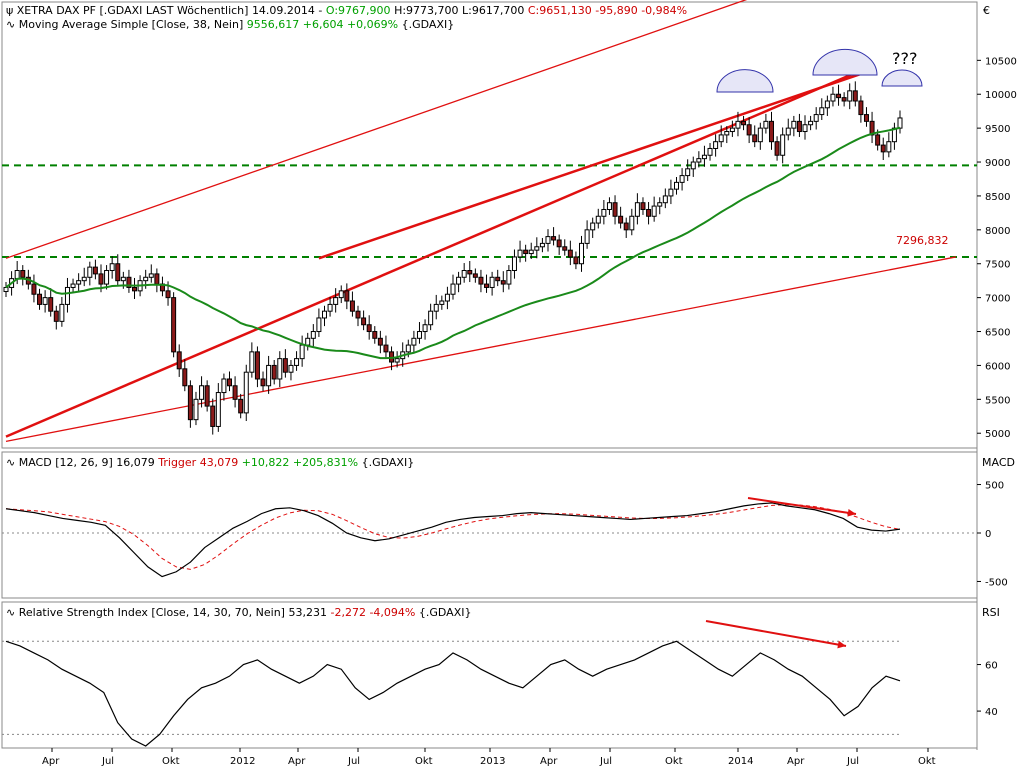 This screenshot has width=1024, height=772. What do you see at coordinates (428, 24) in the screenshot?
I see `ma-header-symbol: {.GDAXI}` at bounding box center [428, 24].